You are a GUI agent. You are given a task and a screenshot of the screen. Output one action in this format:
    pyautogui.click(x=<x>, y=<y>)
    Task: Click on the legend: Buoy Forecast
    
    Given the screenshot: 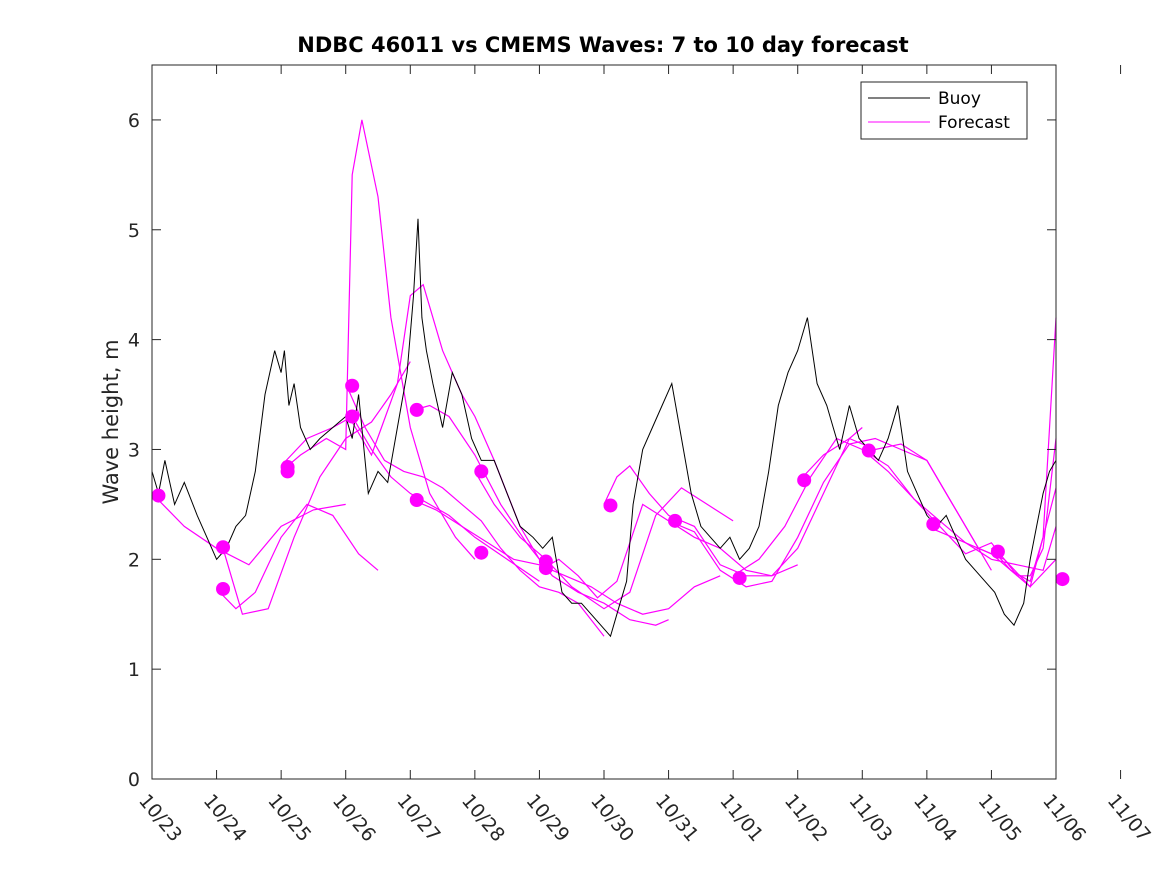 What is the action you would take?
    pyautogui.click(x=944, y=110)
    